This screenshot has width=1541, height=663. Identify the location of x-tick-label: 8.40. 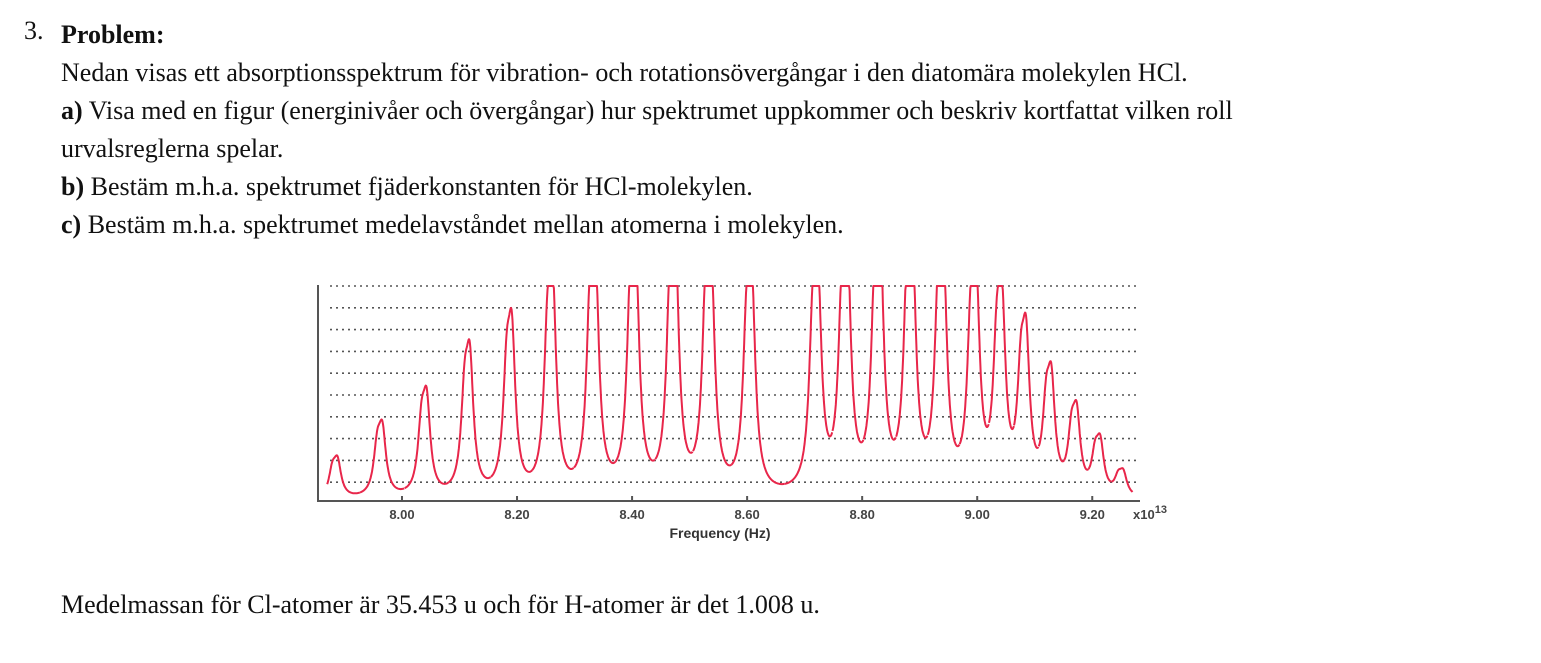
(631, 514).